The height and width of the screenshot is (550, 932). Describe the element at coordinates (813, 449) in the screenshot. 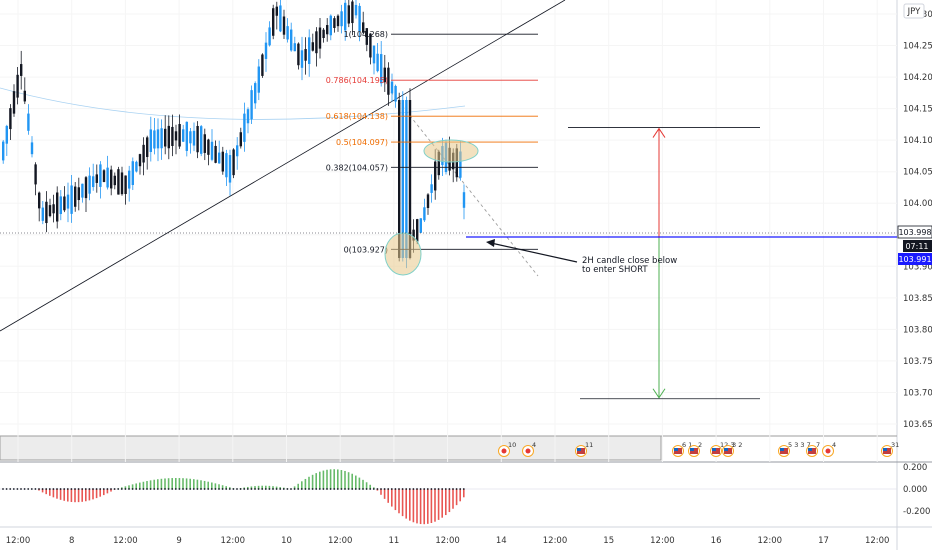

I see `event-marker: 7` at that location.